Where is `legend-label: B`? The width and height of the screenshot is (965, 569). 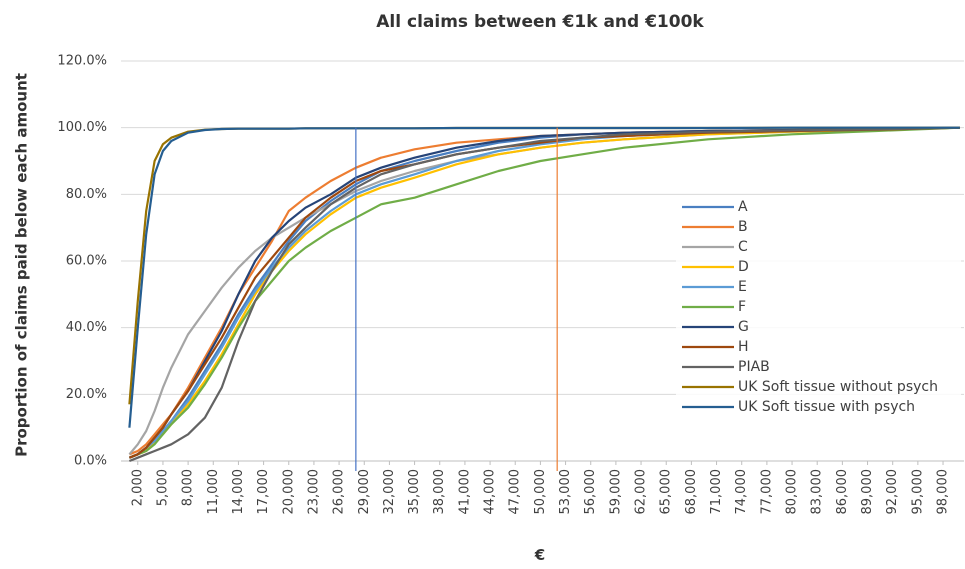 legend-label: B is located at coordinates (743, 227).